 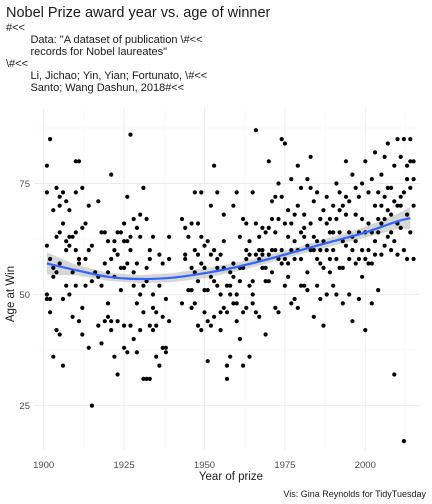 What do you see at coordinates (11, 294) in the screenshot?
I see `y-axis-title: Age at Win` at bounding box center [11, 294].